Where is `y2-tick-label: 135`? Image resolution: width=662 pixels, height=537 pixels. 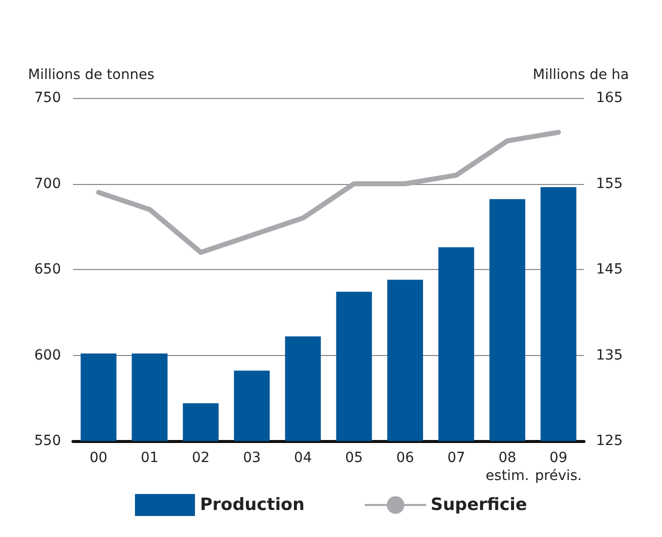
y2-tick-label: 135 is located at coordinates (609, 355).